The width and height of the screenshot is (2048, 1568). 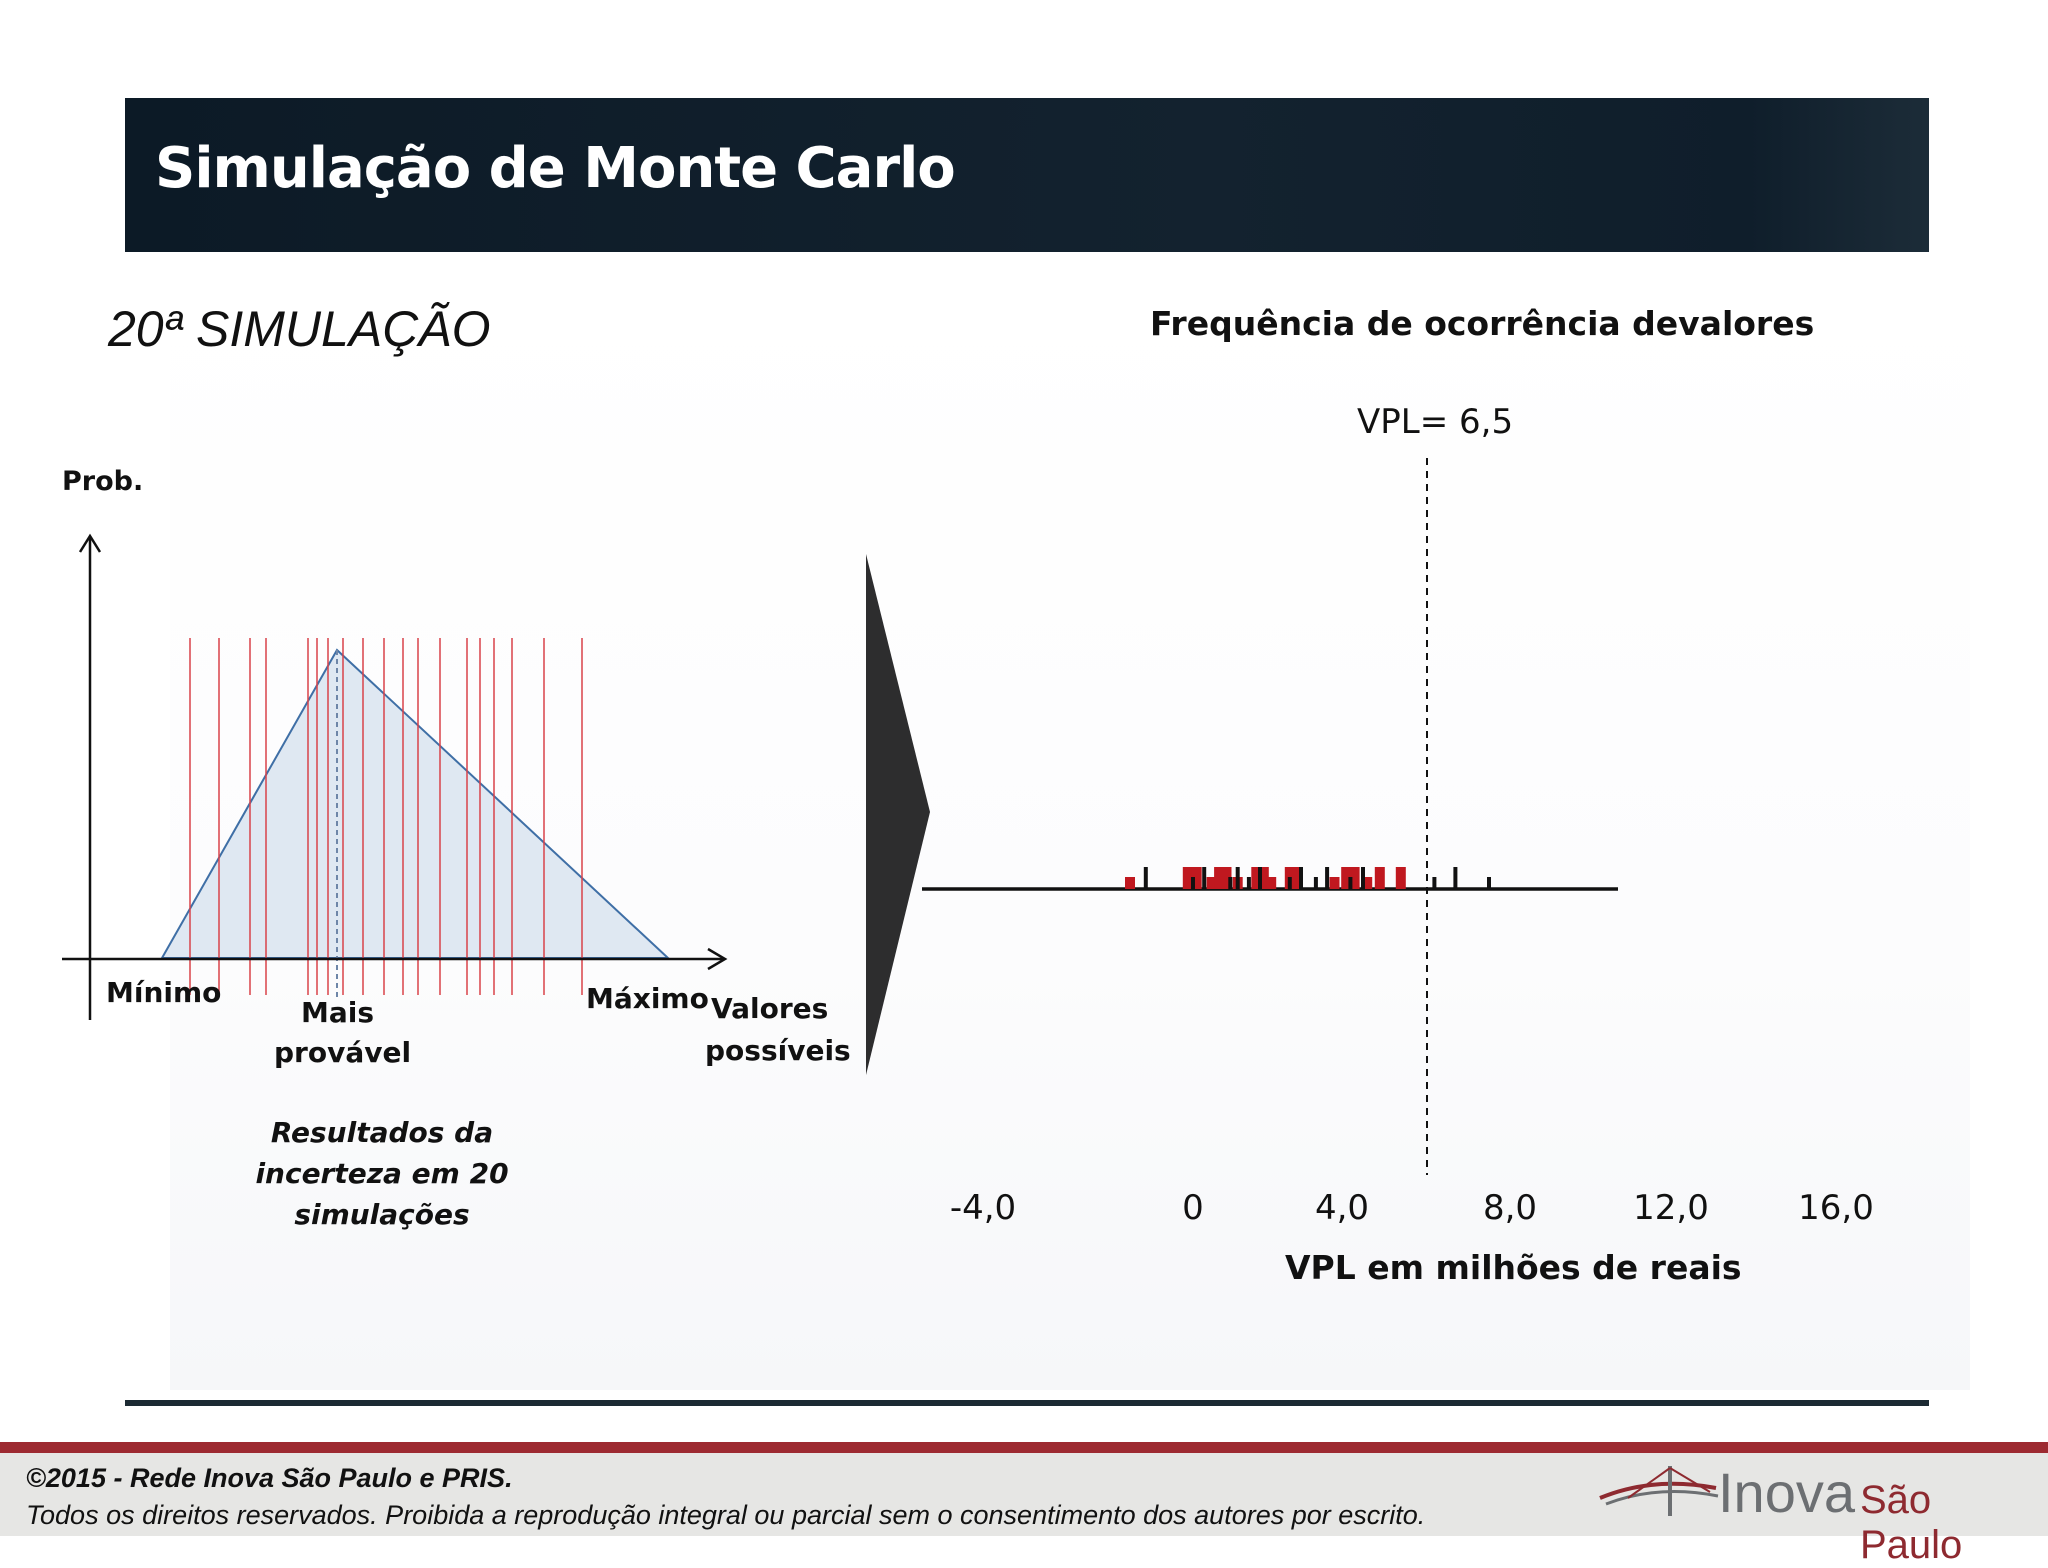 I want to click on triangular-distribution-diagram, so click(x=496, y=804).